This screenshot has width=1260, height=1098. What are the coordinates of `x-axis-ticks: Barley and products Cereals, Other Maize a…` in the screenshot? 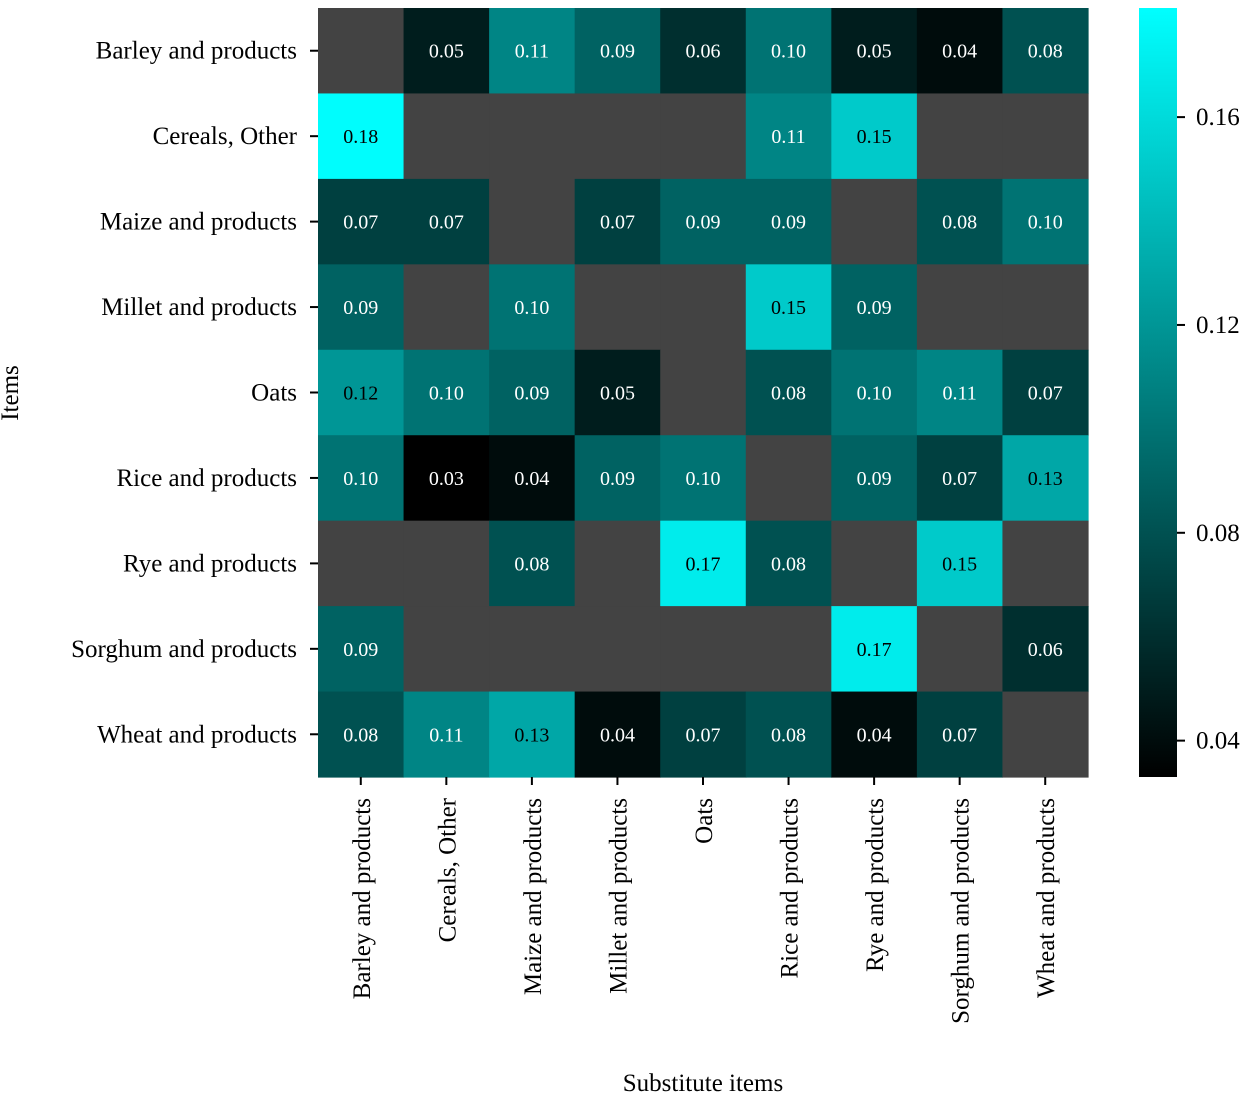 It's located at (704, 900).